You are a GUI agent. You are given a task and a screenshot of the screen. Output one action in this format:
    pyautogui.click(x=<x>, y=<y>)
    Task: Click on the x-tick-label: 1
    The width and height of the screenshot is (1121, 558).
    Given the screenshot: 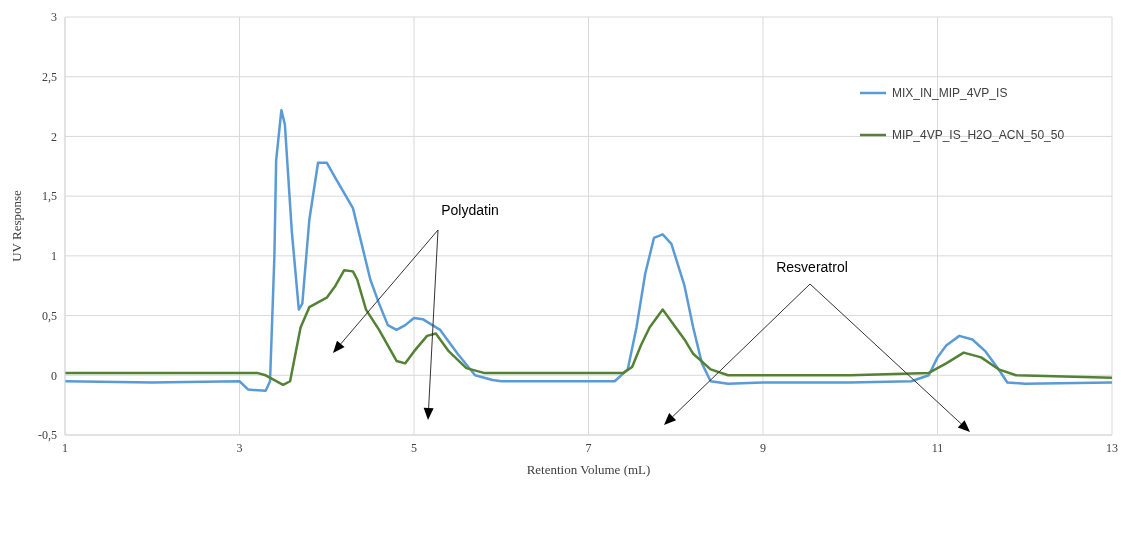 What is the action you would take?
    pyautogui.click(x=65, y=447)
    